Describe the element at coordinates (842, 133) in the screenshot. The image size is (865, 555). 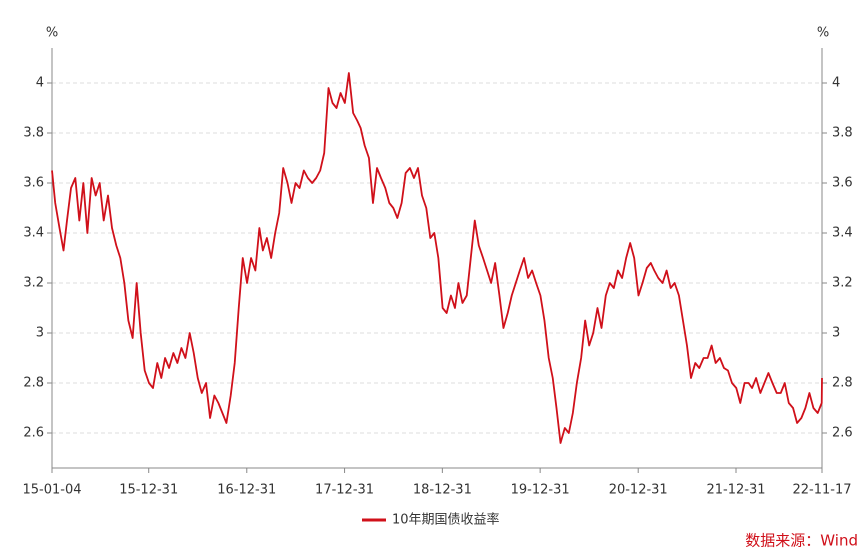
I see `y2-tick-label: 3.8` at that location.